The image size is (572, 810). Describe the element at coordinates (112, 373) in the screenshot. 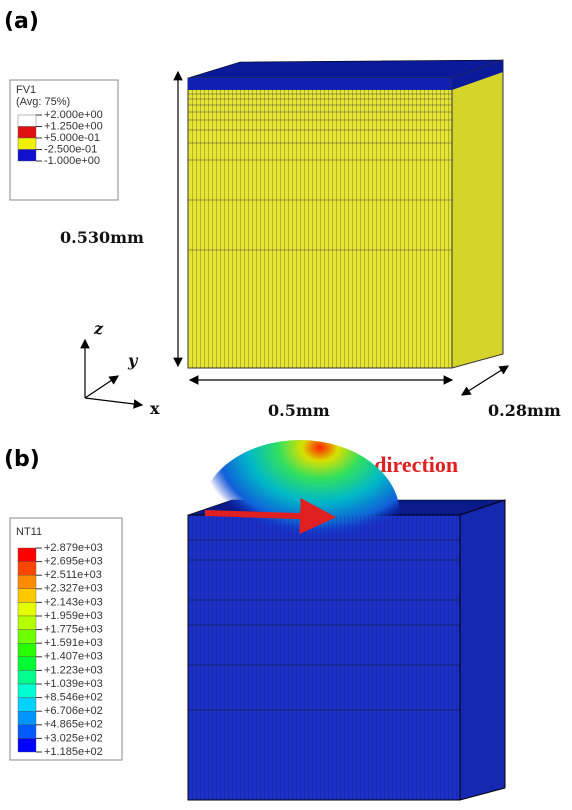

I see `axes-triad` at that location.